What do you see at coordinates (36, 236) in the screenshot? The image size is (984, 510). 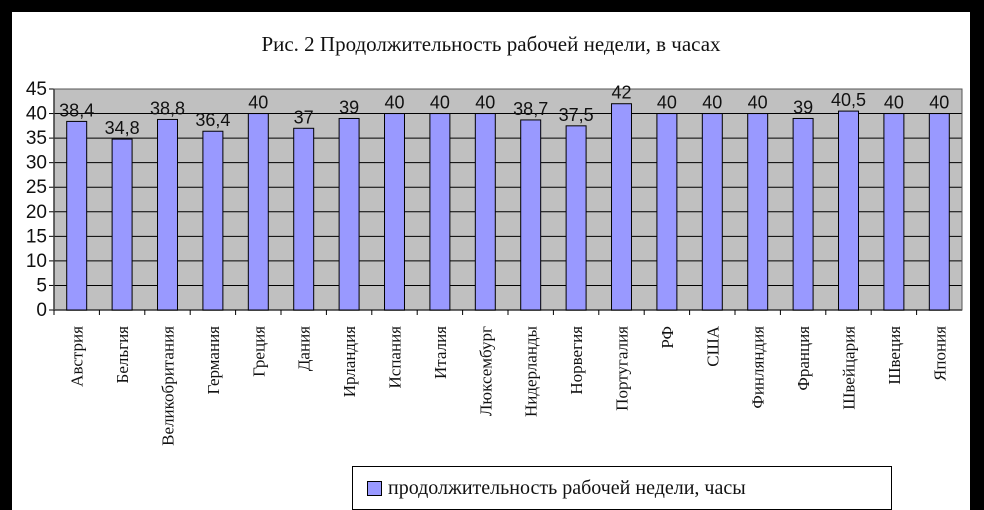 I see `y-tick-label: 15` at bounding box center [36, 236].